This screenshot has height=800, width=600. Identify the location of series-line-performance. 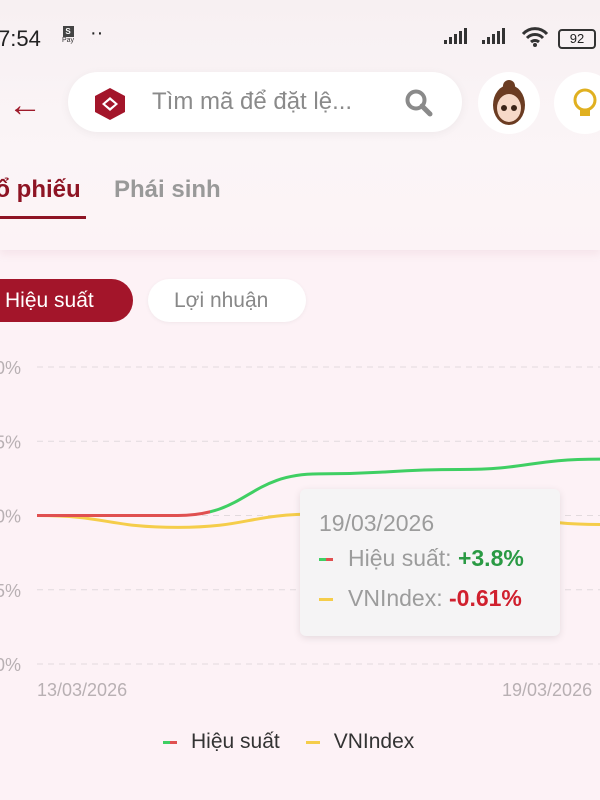
(405, 485).